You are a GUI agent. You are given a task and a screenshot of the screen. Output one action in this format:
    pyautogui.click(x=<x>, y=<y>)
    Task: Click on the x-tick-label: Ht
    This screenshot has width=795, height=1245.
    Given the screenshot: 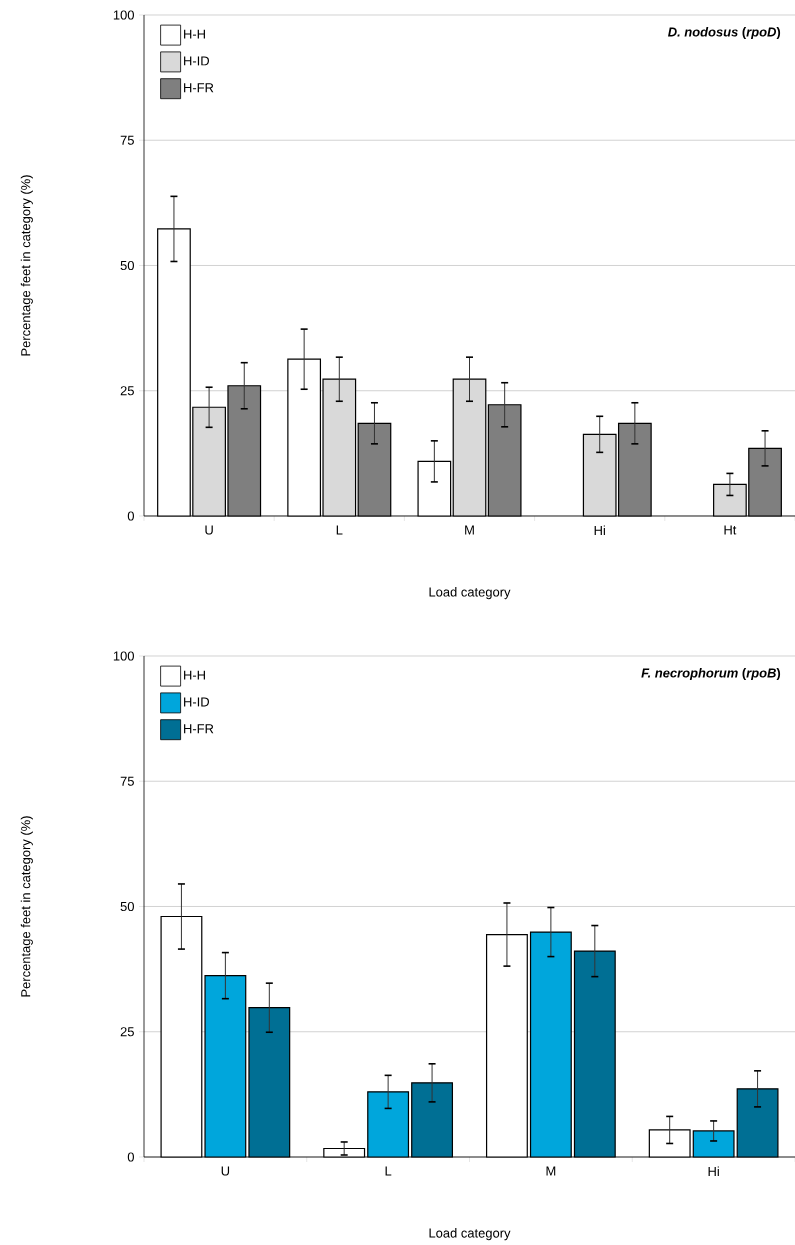 What is the action you would take?
    pyautogui.click(x=730, y=530)
    